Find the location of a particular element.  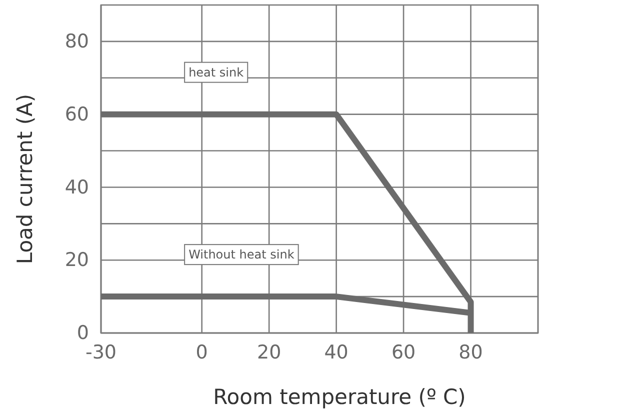

text: heat sink is located at coordinates (216, 72).